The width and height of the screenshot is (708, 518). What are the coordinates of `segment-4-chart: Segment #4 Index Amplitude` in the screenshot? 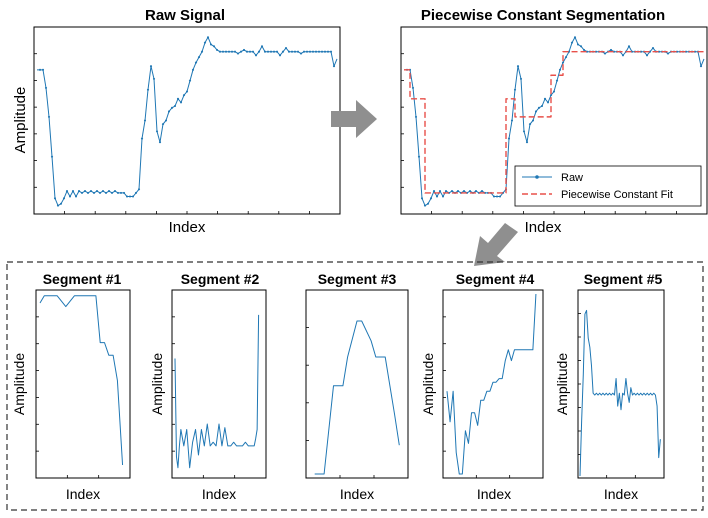 It's located at (482, 386).